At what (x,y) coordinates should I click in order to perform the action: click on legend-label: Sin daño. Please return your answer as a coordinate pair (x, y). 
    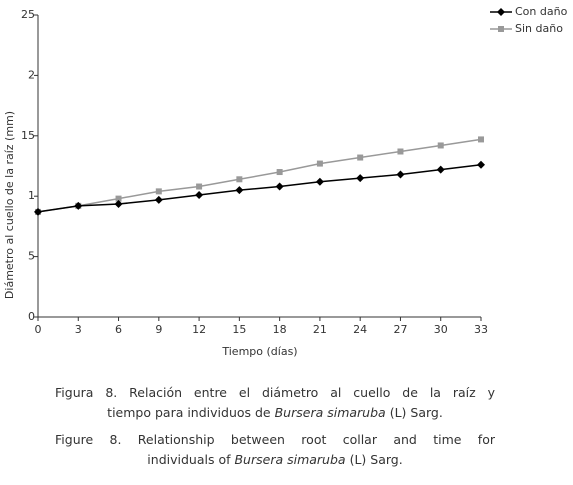
    Looking at the image, I should click on (539, 28).